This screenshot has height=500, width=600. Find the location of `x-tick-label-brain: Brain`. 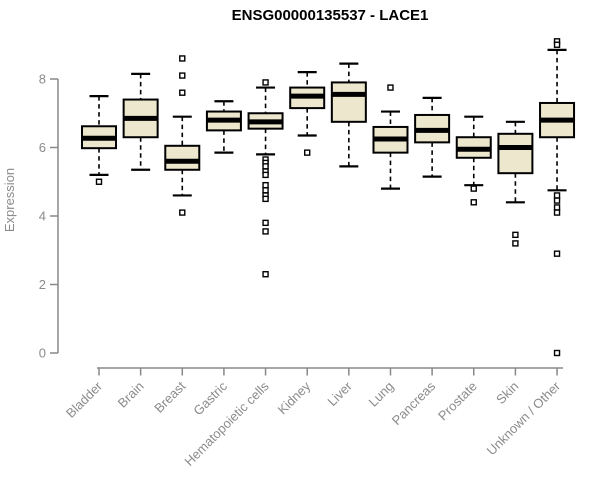

x-tick-label-brain: Brain is located at coordinates (131, 395).